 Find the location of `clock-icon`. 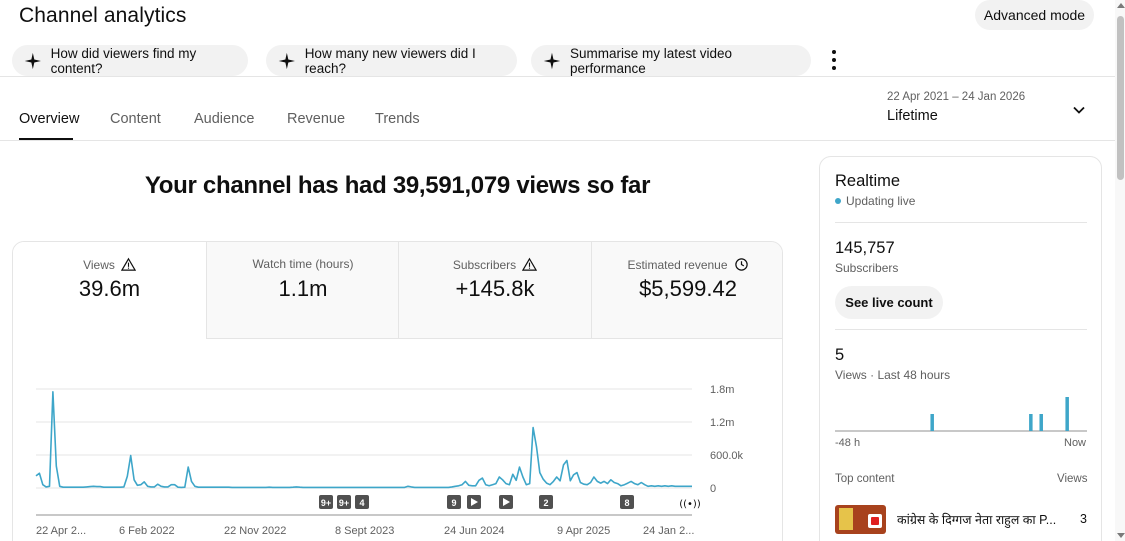

clock-icon is located at coordinates (741, 264).